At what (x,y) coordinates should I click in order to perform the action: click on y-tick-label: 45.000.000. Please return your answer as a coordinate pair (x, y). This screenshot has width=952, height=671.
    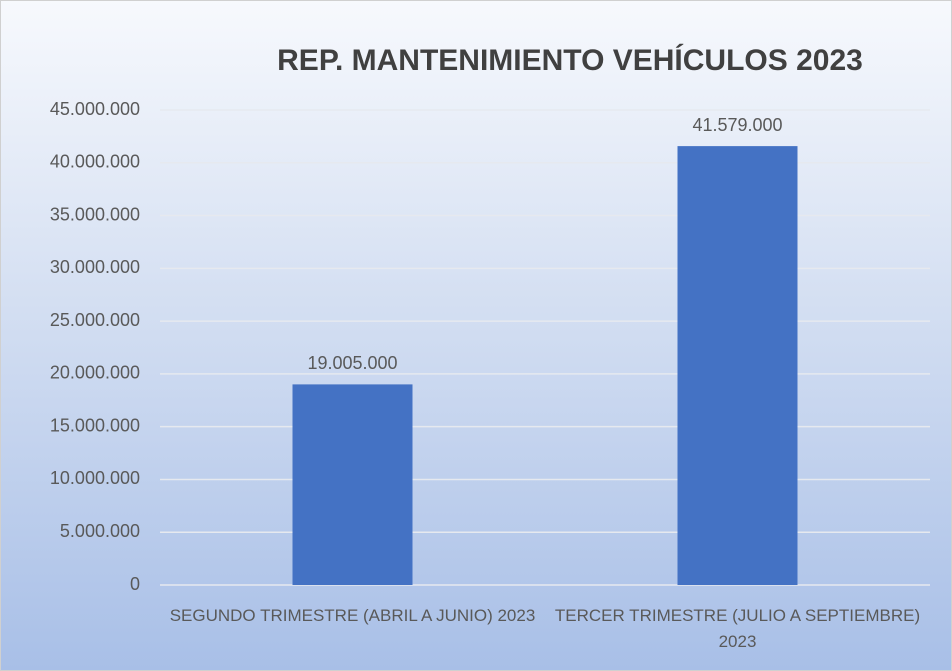
    Looking at the image, I should click on (95, 109).